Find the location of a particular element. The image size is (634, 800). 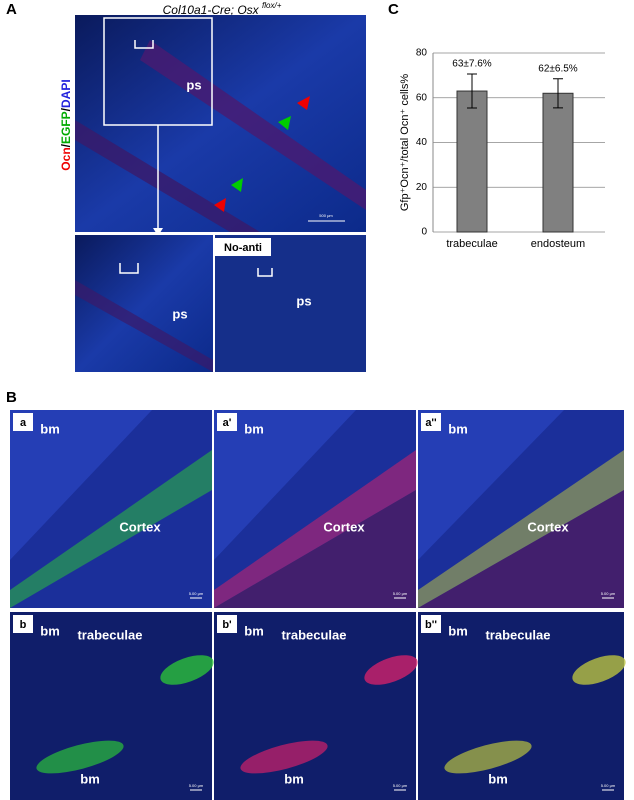

x-tick-label: endosteum is located at coordinates (558, 244).